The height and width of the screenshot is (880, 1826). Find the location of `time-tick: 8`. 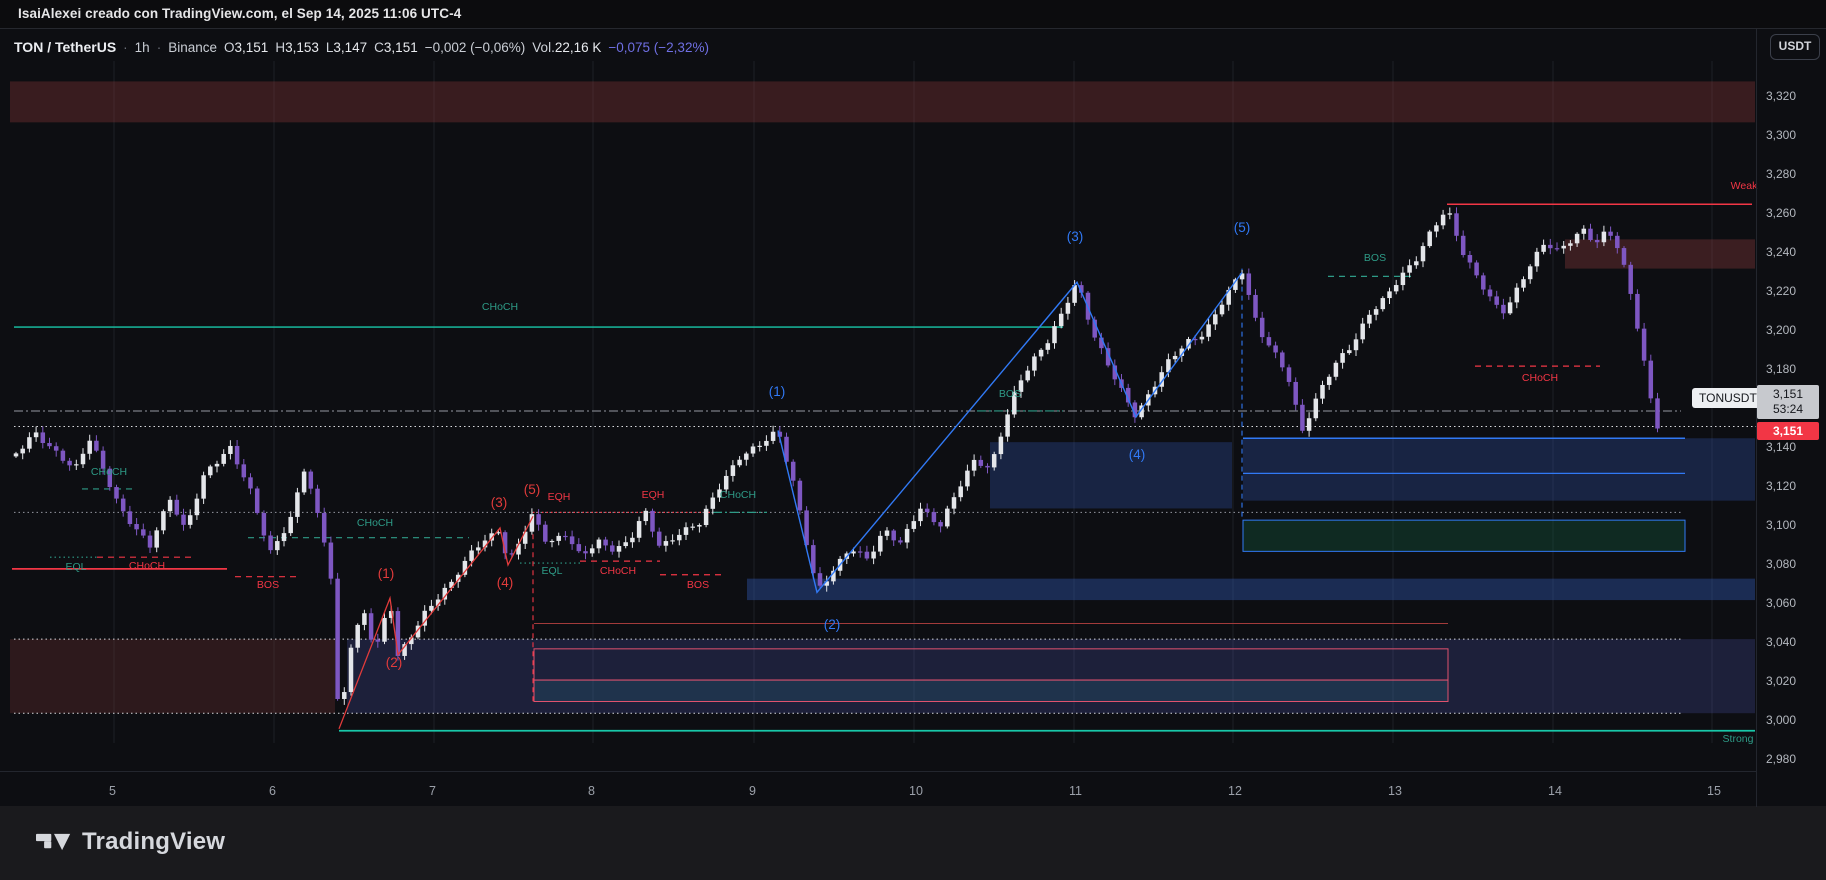

time-tick: 8 is located at coordinates (591, 791).